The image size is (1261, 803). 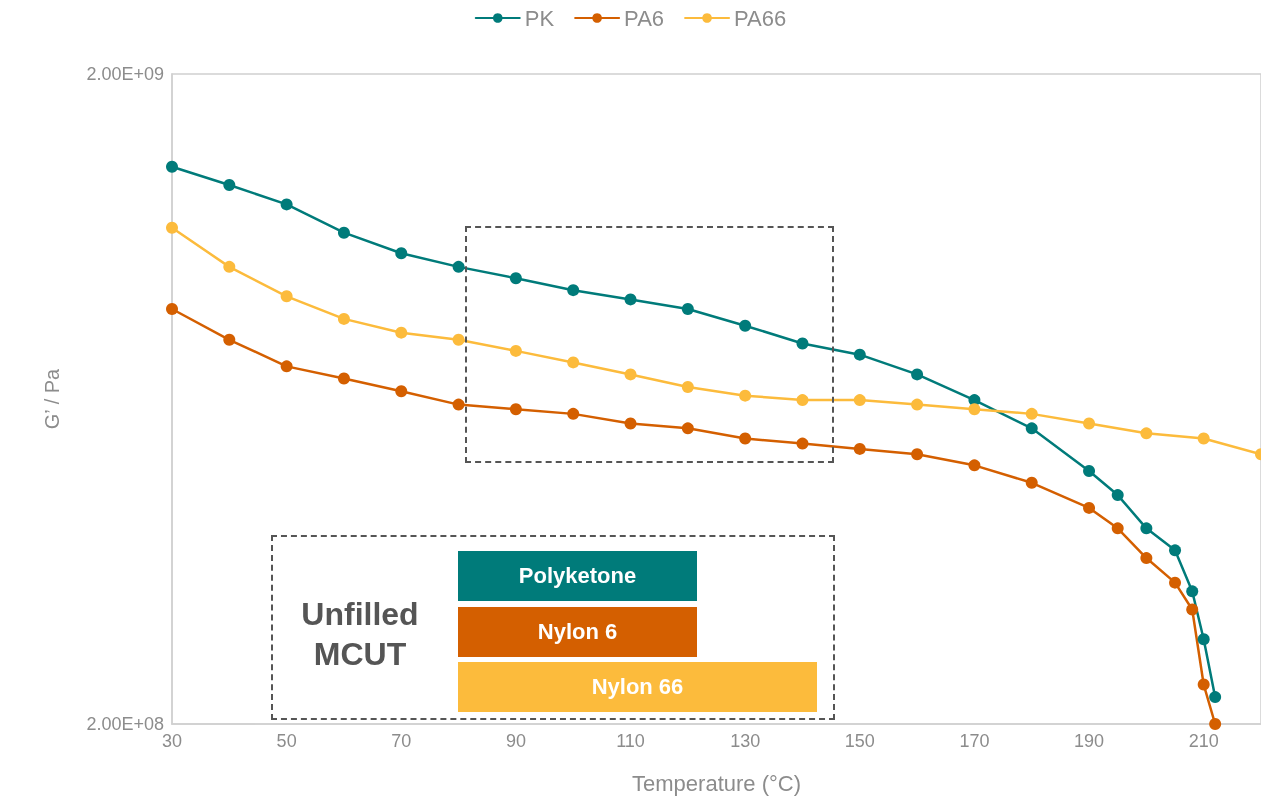 What do you see at coordinates (760, 18) in the screenshot?
I see `legend-label: PA66` at bounding box center [760, 18].